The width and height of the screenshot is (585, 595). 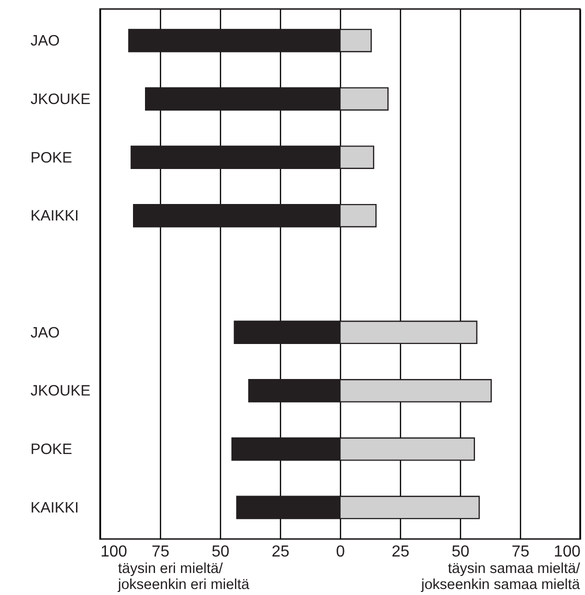 What do you see at coordinates (183, 577) in the screenshot?
I see `text: täysin eri mieltä/ jokseenkin eri mieltä` at bounding box center [183, 577].